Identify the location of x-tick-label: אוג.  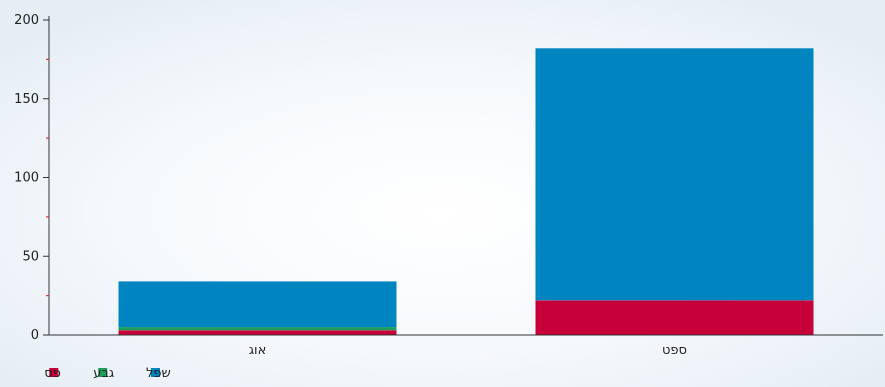
(258, 350).